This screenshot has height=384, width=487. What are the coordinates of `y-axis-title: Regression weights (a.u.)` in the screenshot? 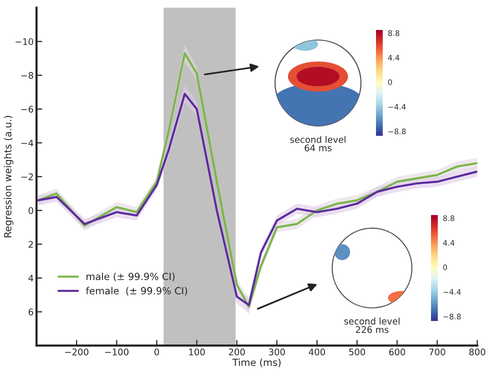 It's located at (9, 177).